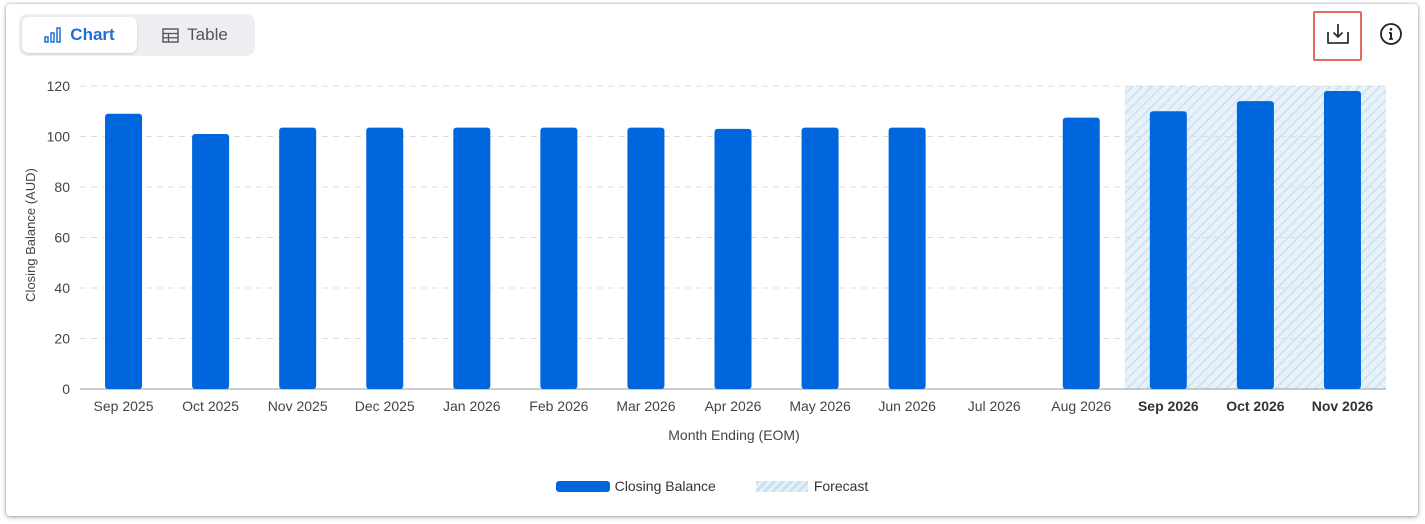  Describe the element at coordinates (733, 259) in the screenshot. I see `bar-apr-2026` at that location.